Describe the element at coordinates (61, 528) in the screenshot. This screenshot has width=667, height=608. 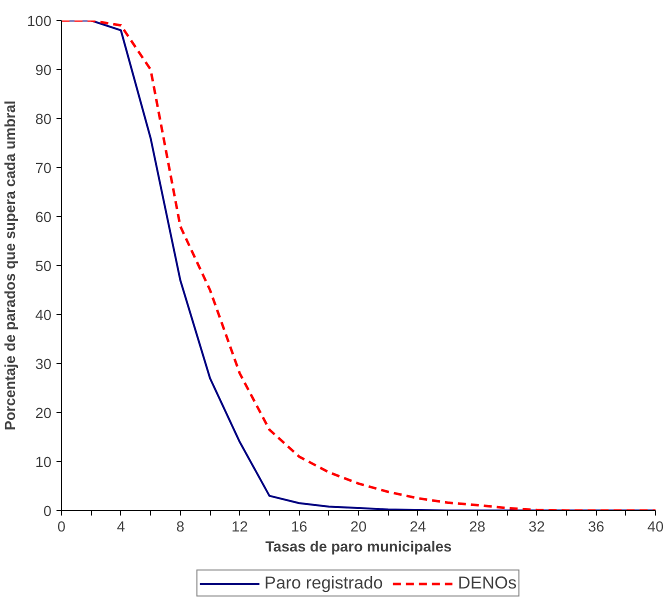
I see `x-tick-label: 0` at that location.